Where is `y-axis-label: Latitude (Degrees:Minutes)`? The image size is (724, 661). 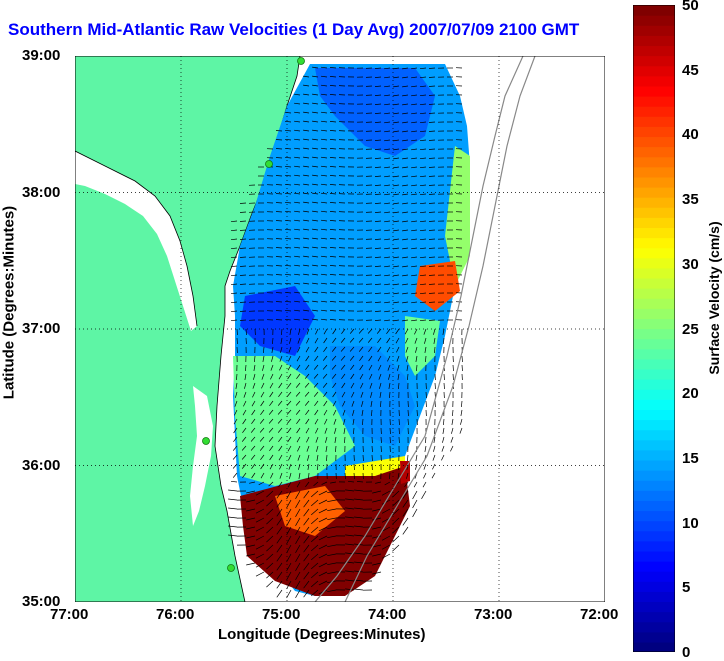 y-axis-label: Latitude (Degrees:Minutes) is located at coordinates (9, 303).